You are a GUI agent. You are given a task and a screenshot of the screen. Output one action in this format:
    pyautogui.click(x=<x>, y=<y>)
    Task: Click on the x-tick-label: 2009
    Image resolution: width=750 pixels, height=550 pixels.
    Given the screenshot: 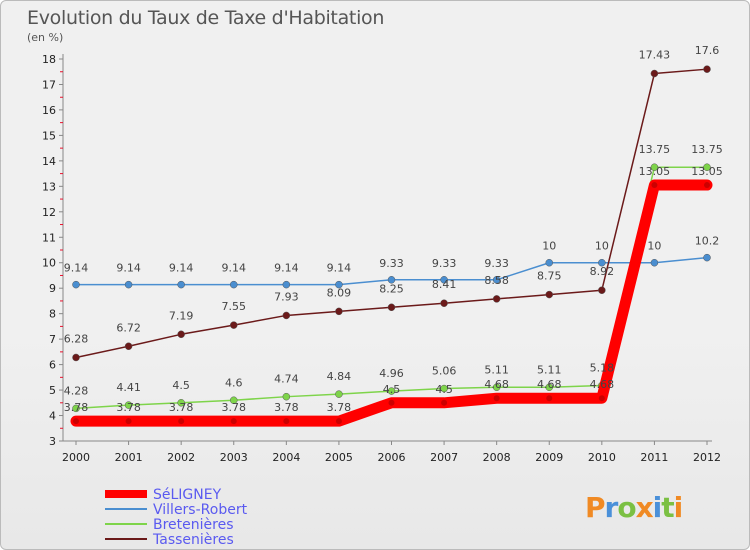 What is the action you would take?
    pyautogui.click(x=549, y=457)
    